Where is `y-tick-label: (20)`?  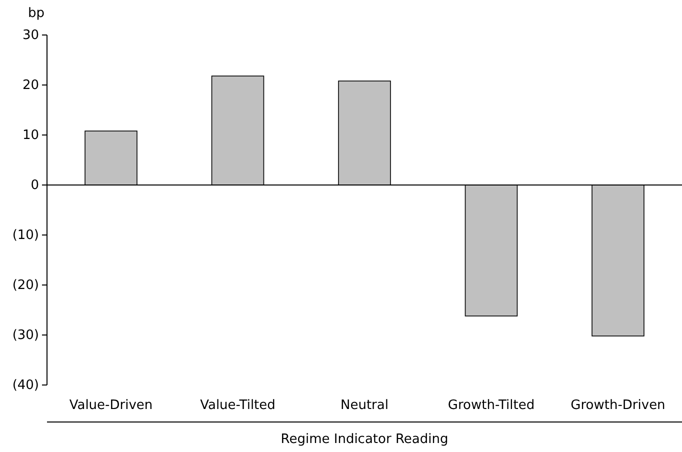 y-tick-label: (20) is located at coordinates (25, 286).